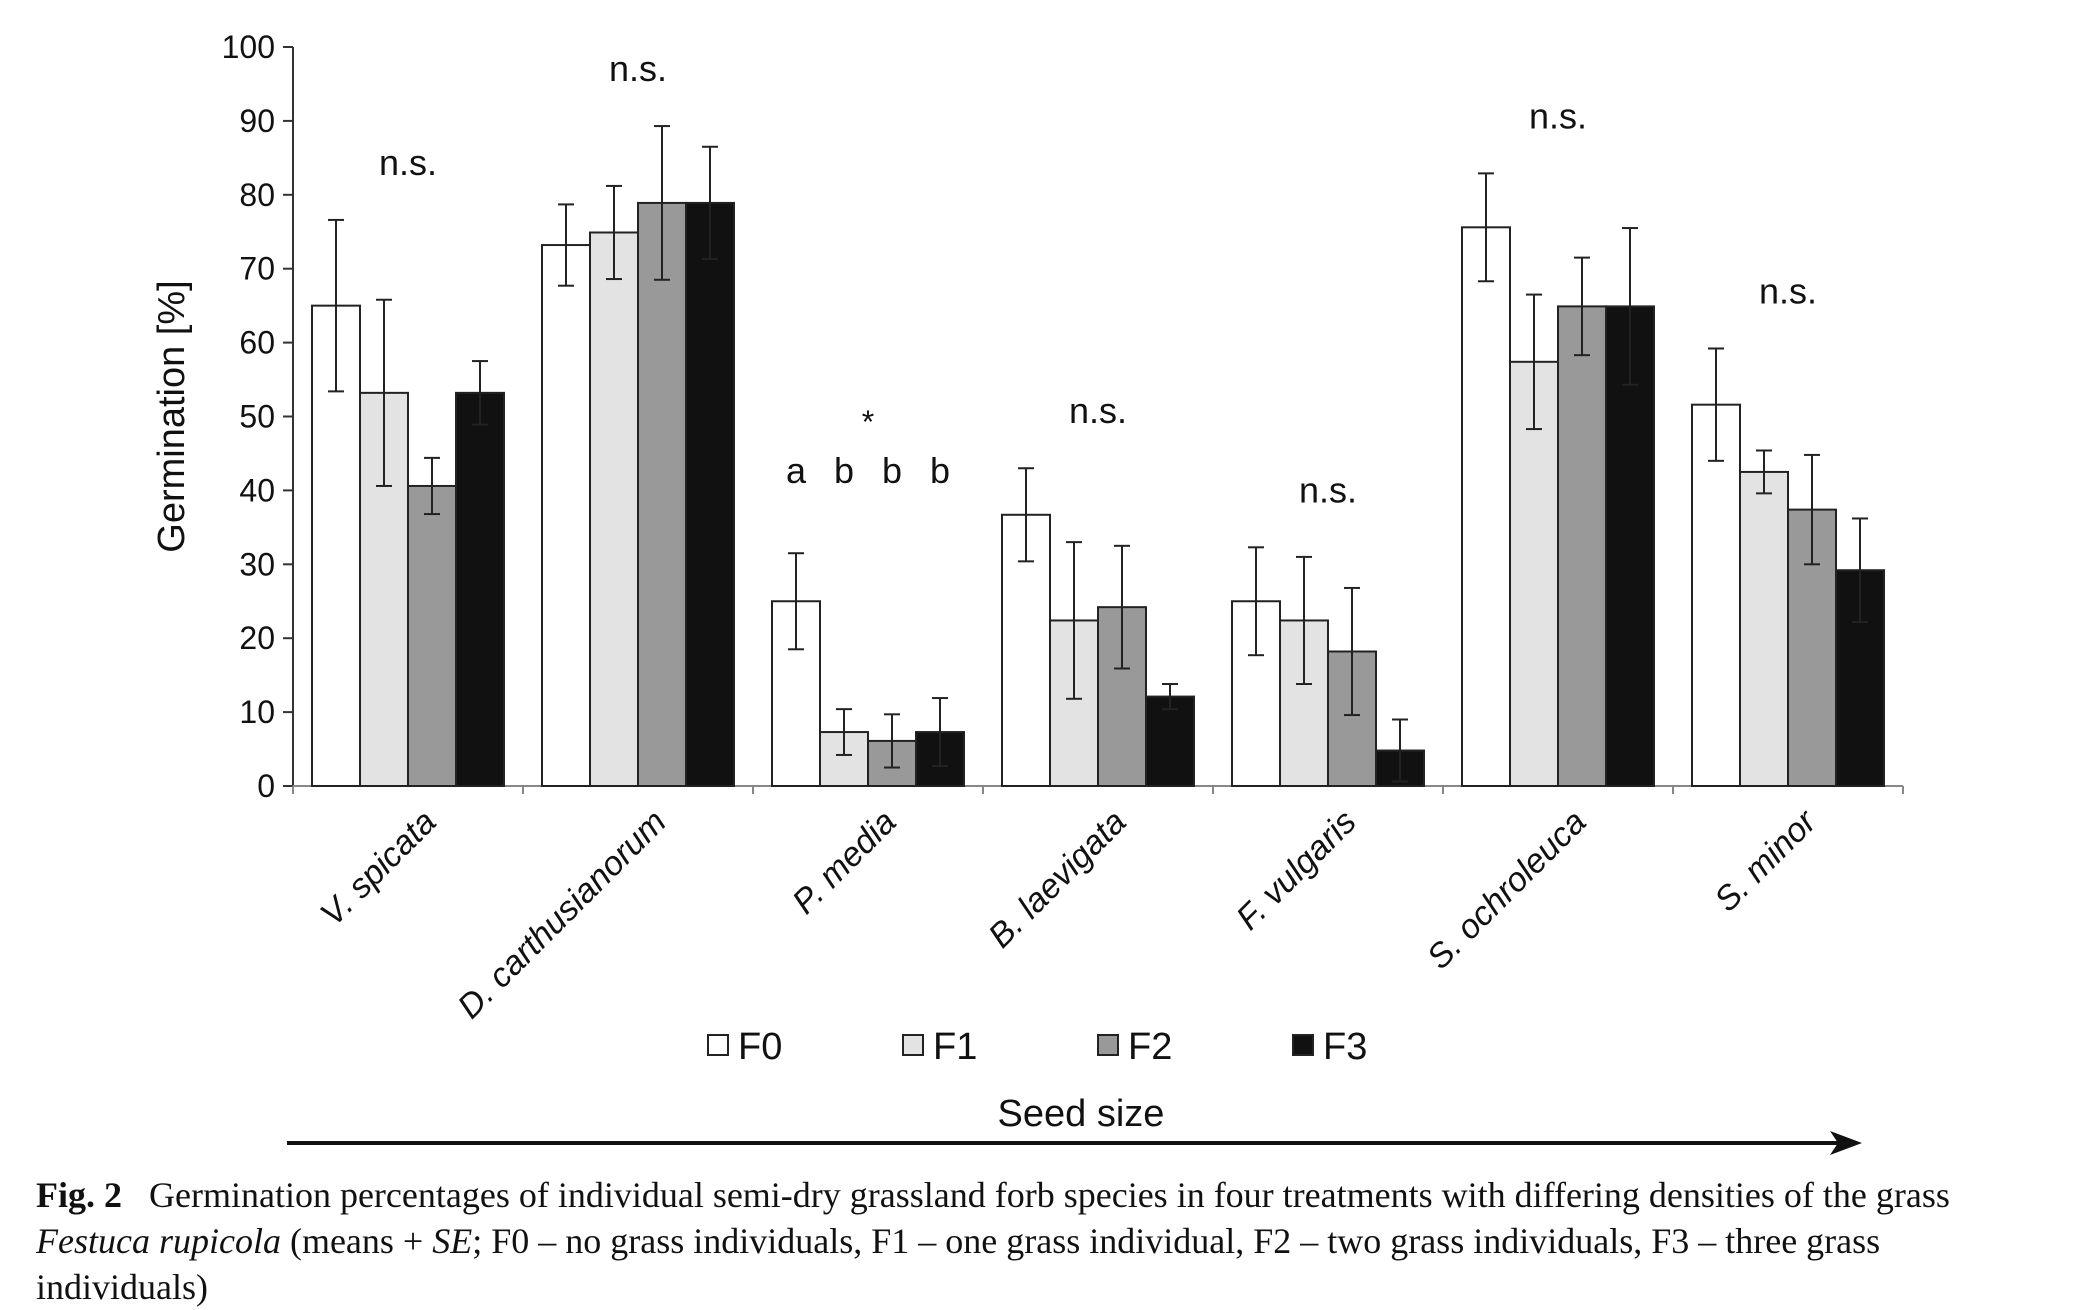 The width and height of the screenshot is (2076, 1310). I want to click on y-tick-label: 30, so click(257, 564).